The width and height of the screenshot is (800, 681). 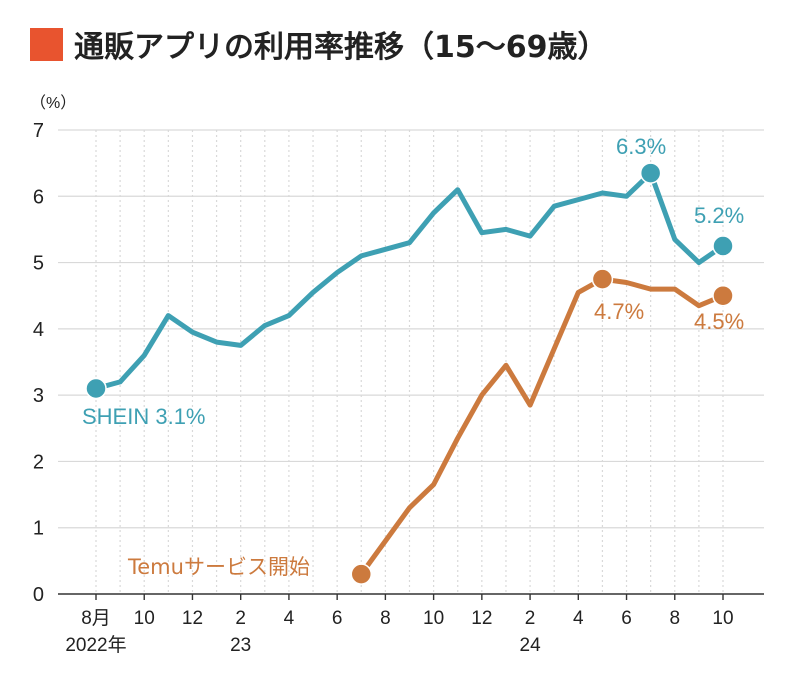 I want to click on x-tick-label: 8月, so click(x=96, y=618).